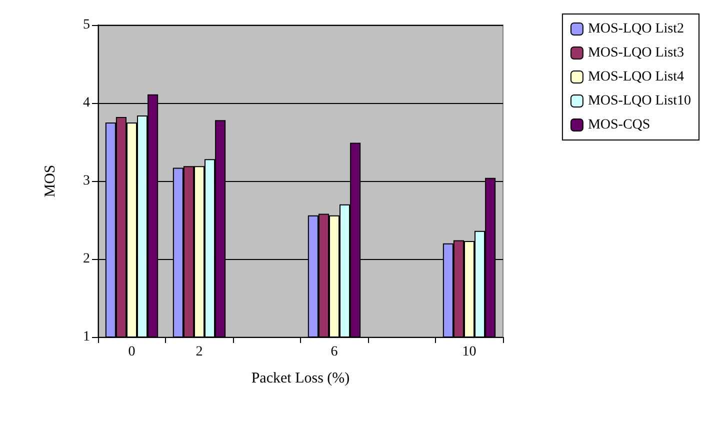 The width and height of the screenshot is (711, 423). I want to click on x-tick-label: 0, so click(132, 352).